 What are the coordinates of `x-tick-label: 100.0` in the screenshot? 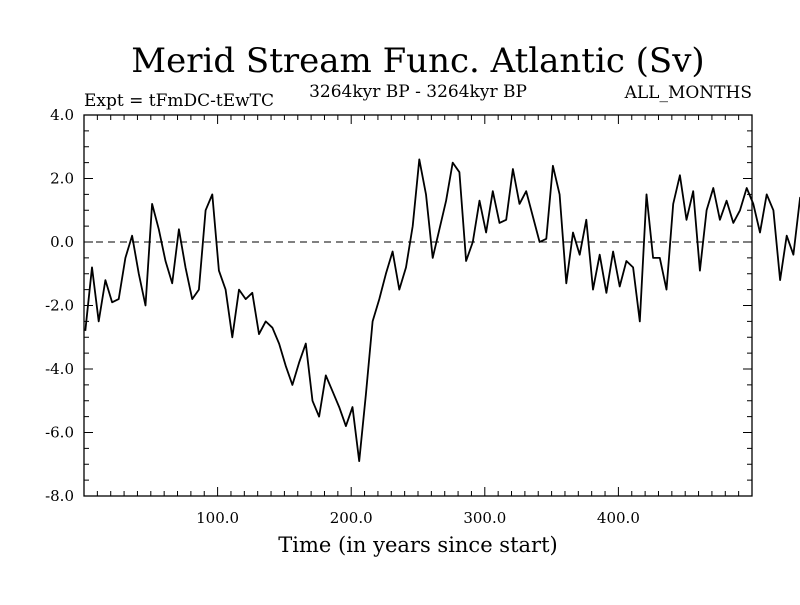 It's located at (217, 518).